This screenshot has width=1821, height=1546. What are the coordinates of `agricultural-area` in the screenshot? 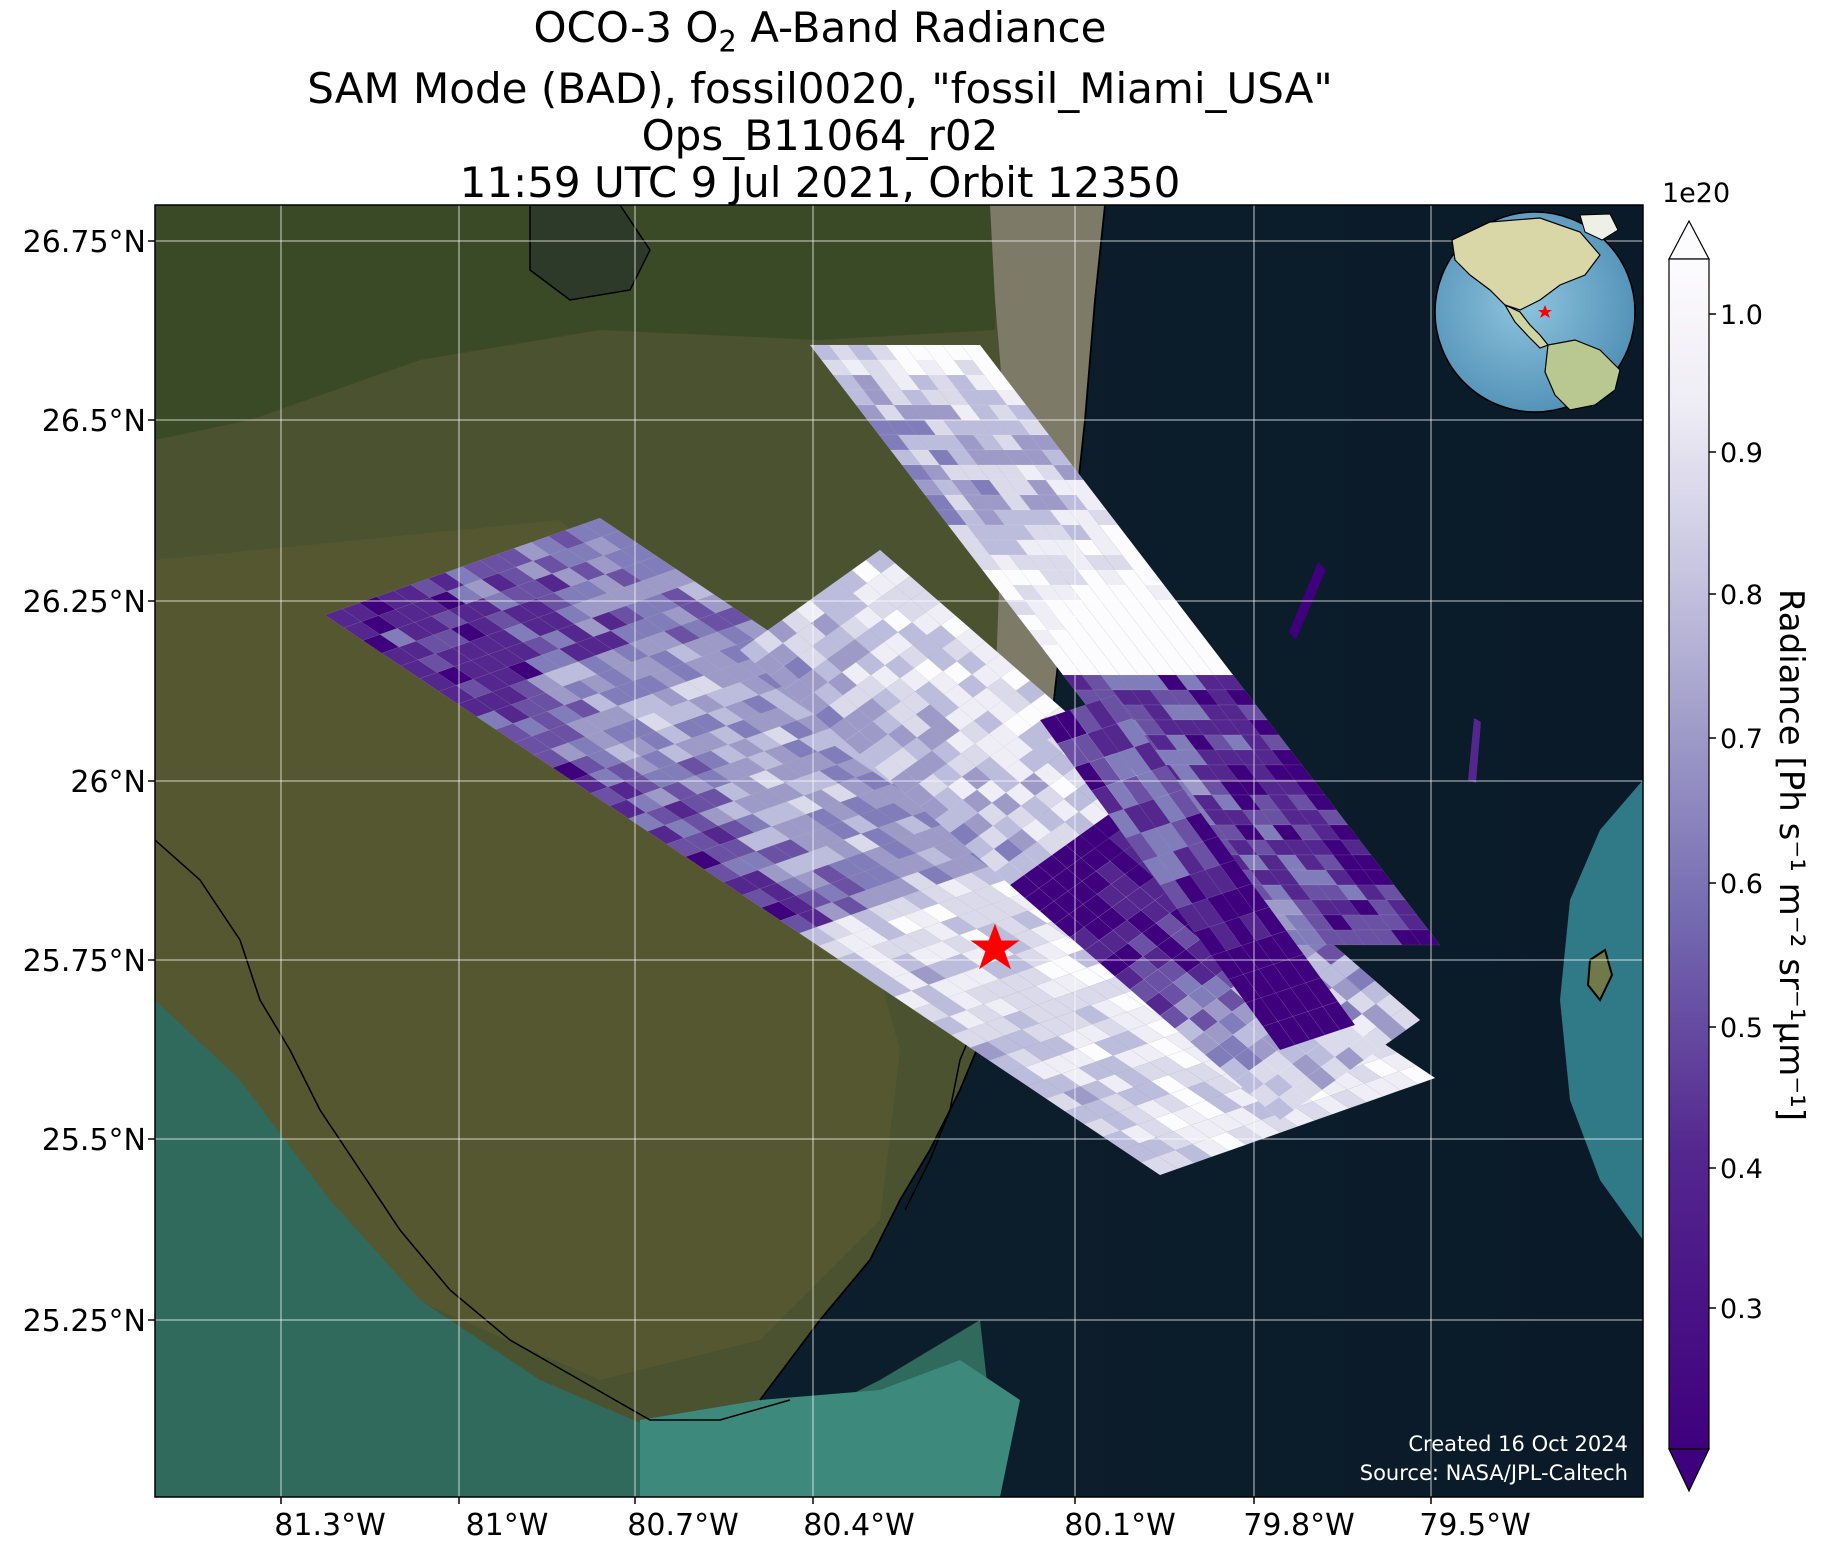 It's located at (577, 322).